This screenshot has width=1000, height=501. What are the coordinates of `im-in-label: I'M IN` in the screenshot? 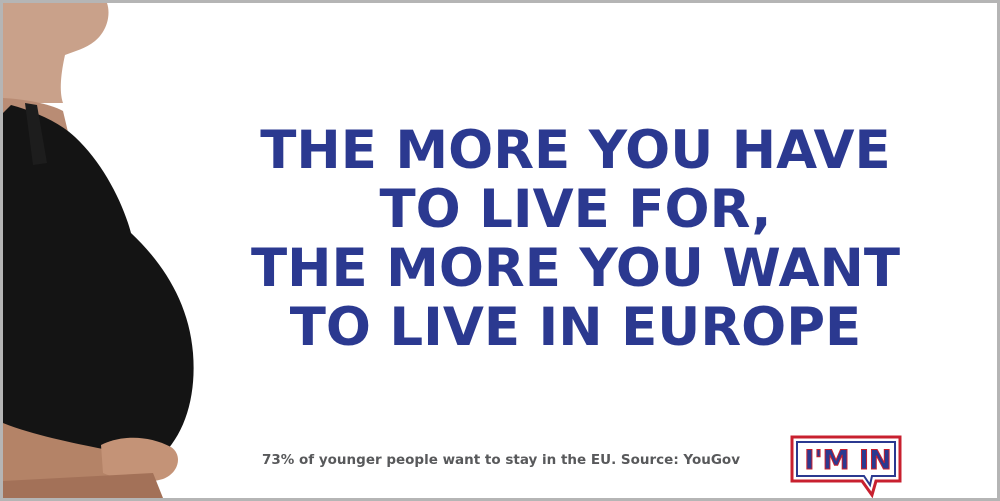 It's located at (848, 460).